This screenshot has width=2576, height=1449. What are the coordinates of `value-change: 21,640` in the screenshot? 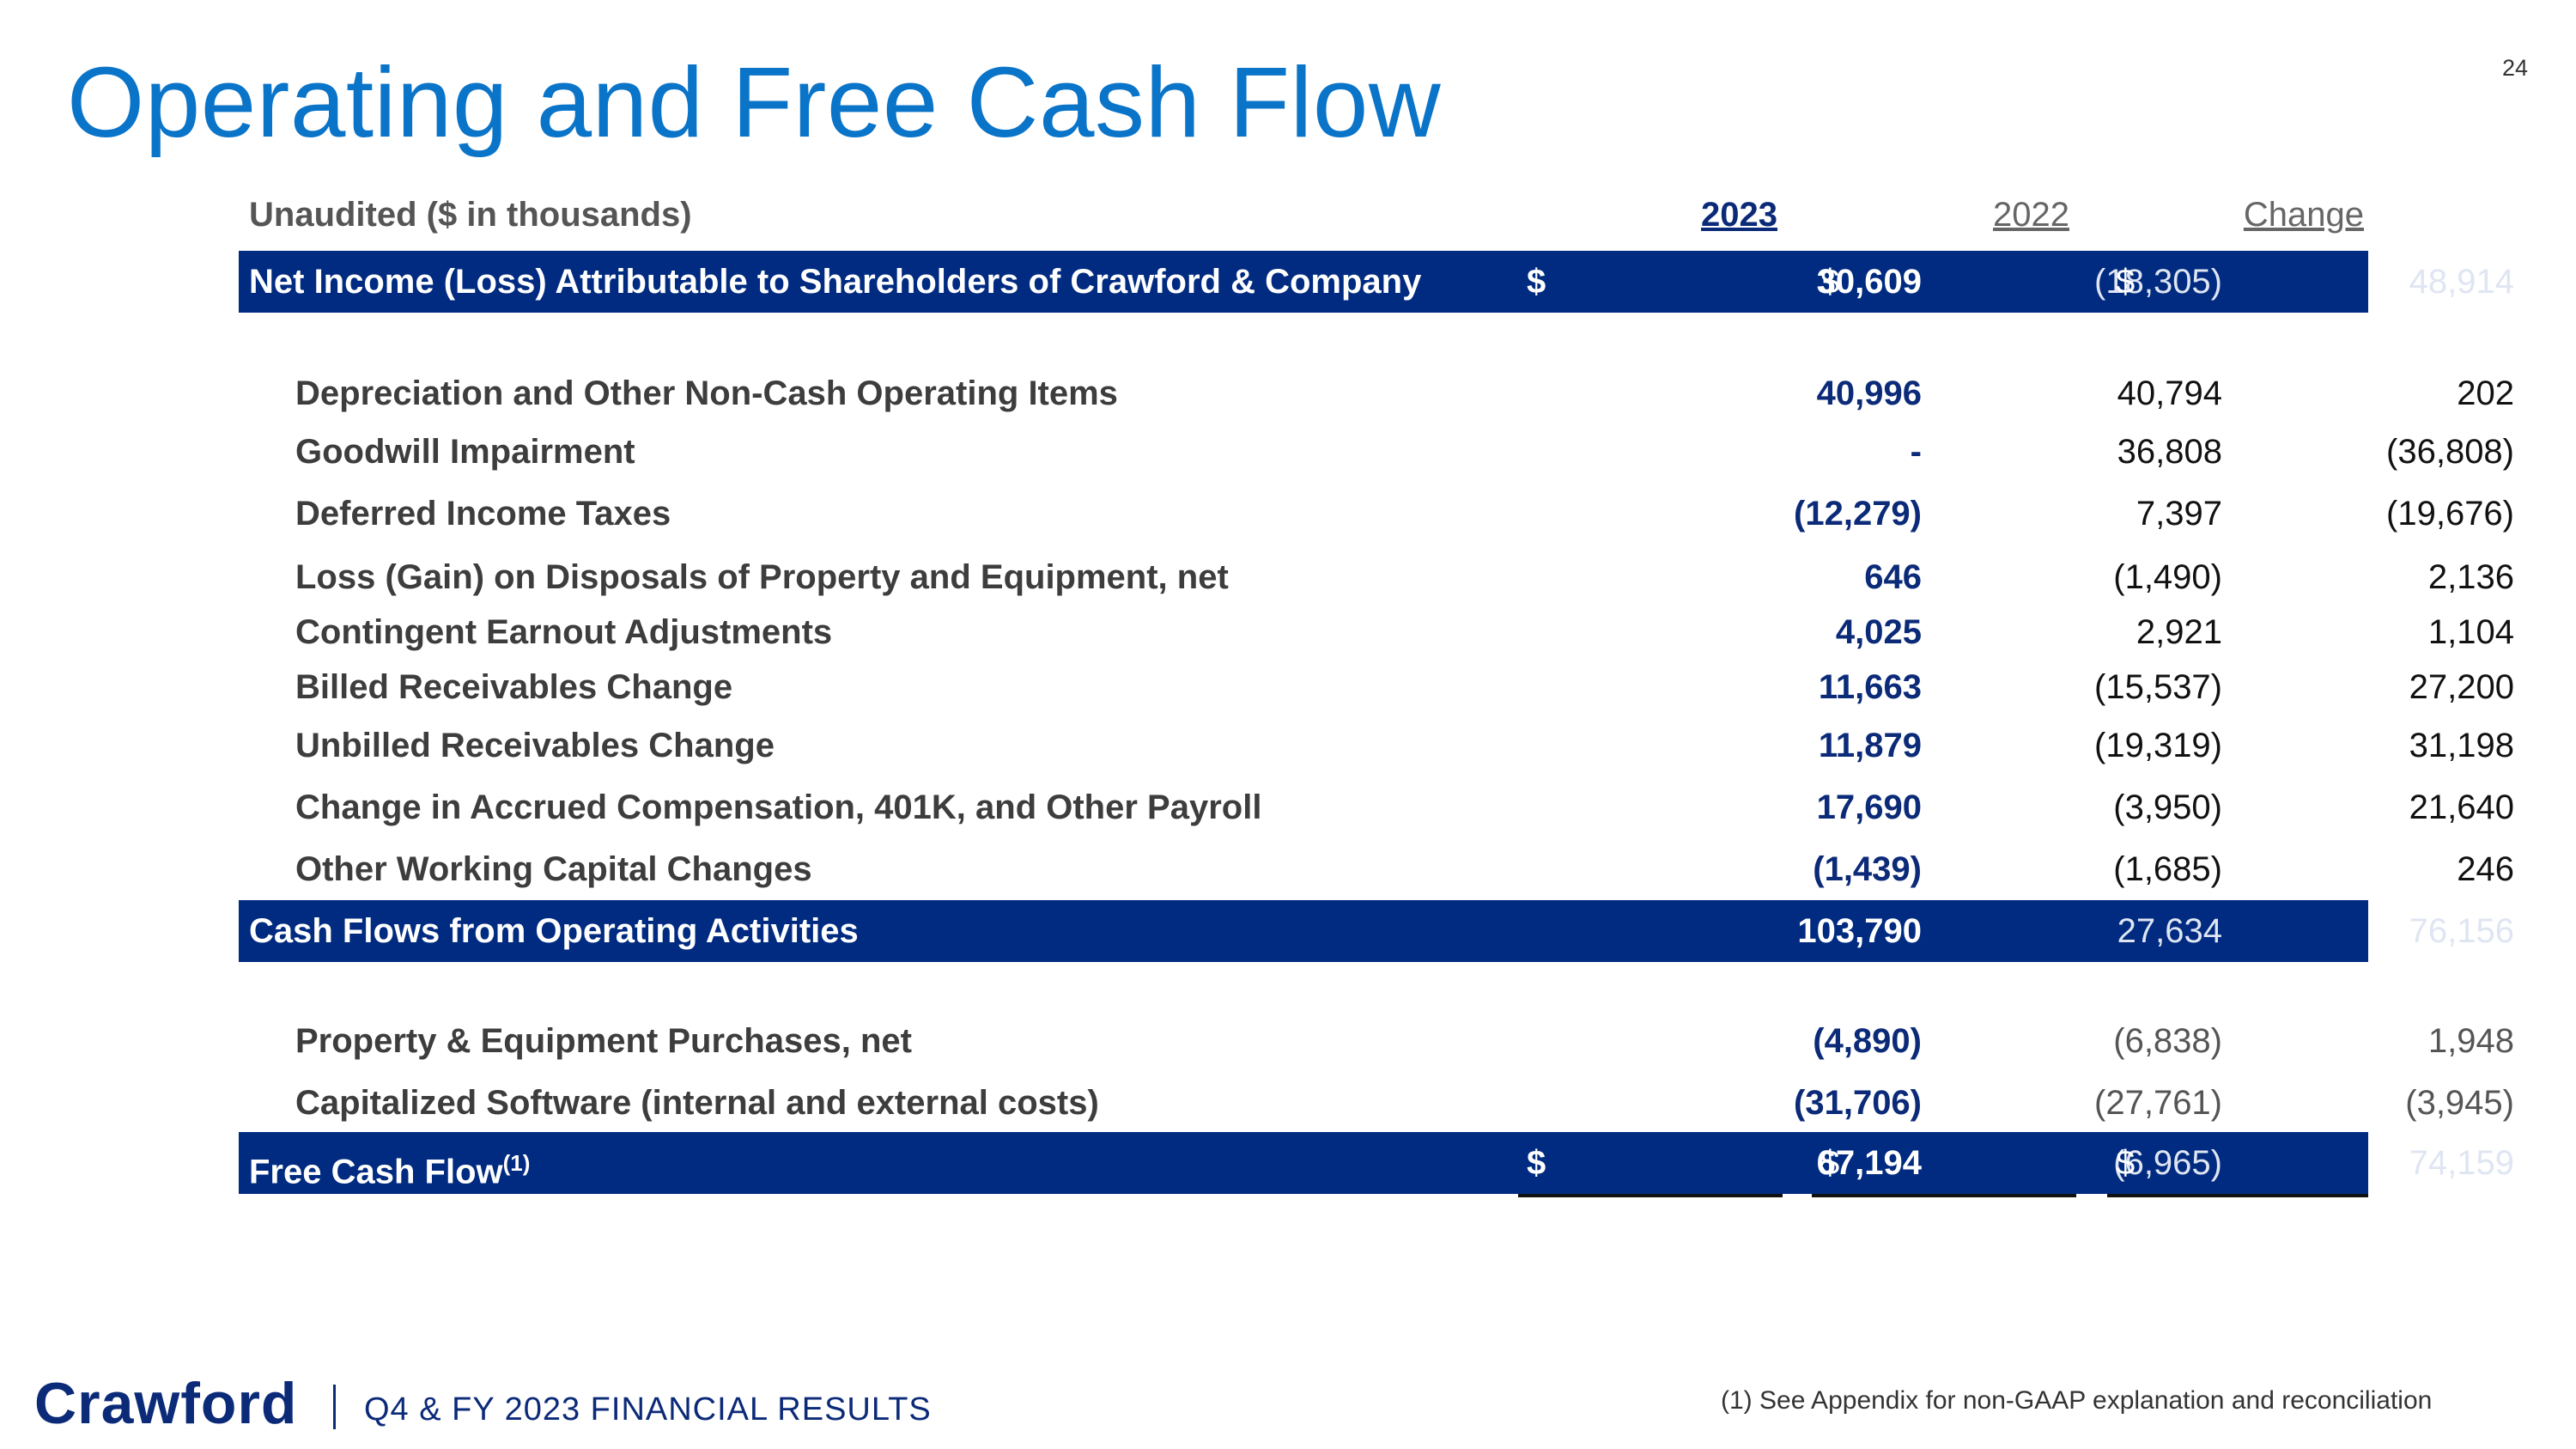 It's located at (2462, 807).